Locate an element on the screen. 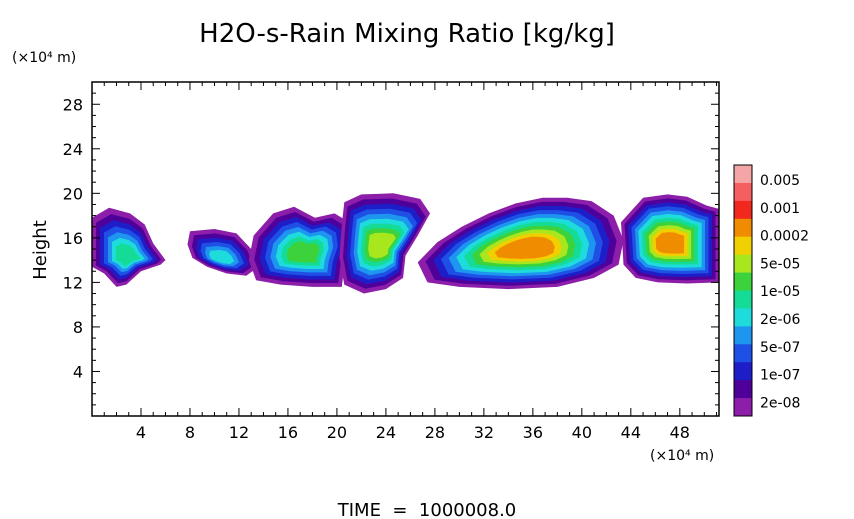 The height and width of the screenshot is (519, 854). time-footer: TIME = 1000008.0 is located at coordinates (427, 509).